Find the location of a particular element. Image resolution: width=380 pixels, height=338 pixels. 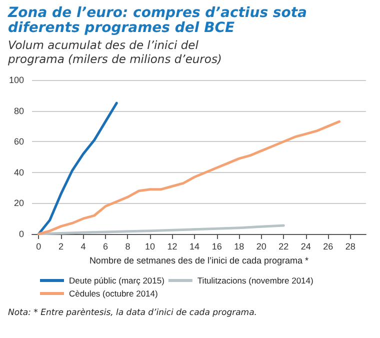

x-tick-label: 12 is located at coordinates (172, 247).